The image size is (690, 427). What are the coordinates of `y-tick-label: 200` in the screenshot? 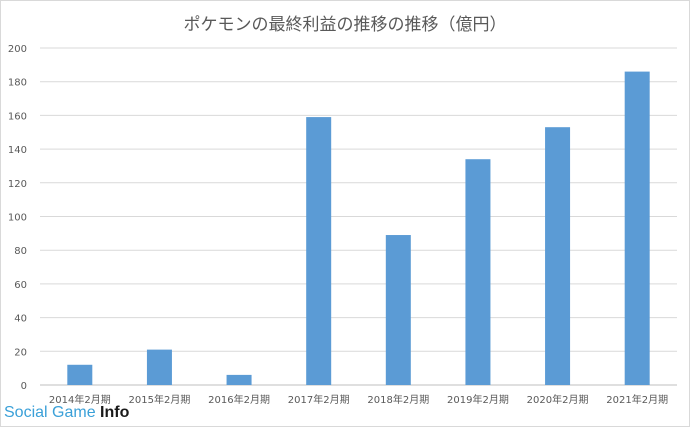 It's located at (17, 49).